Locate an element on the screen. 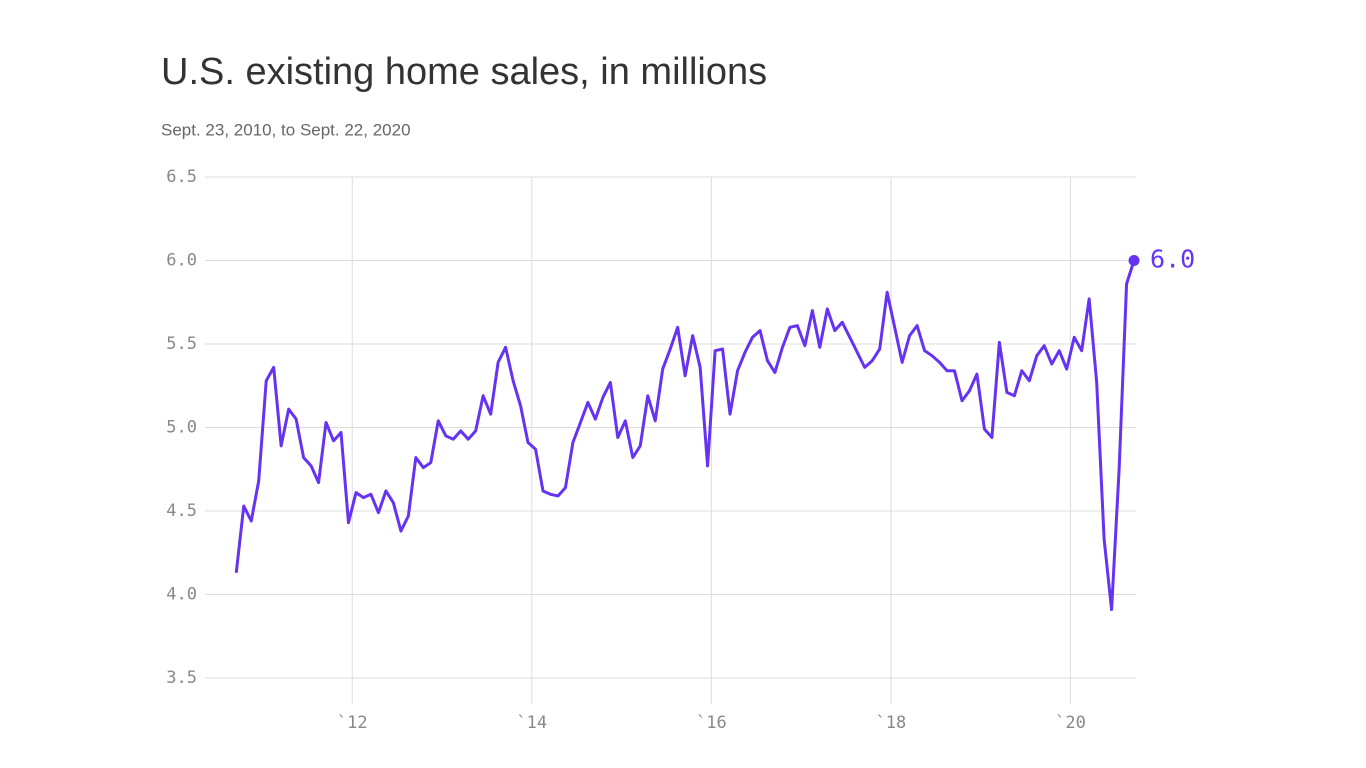 The width and height of the screenshot is (1366, 768). data-label: 6.0 is located at coordinates (1172, 259).